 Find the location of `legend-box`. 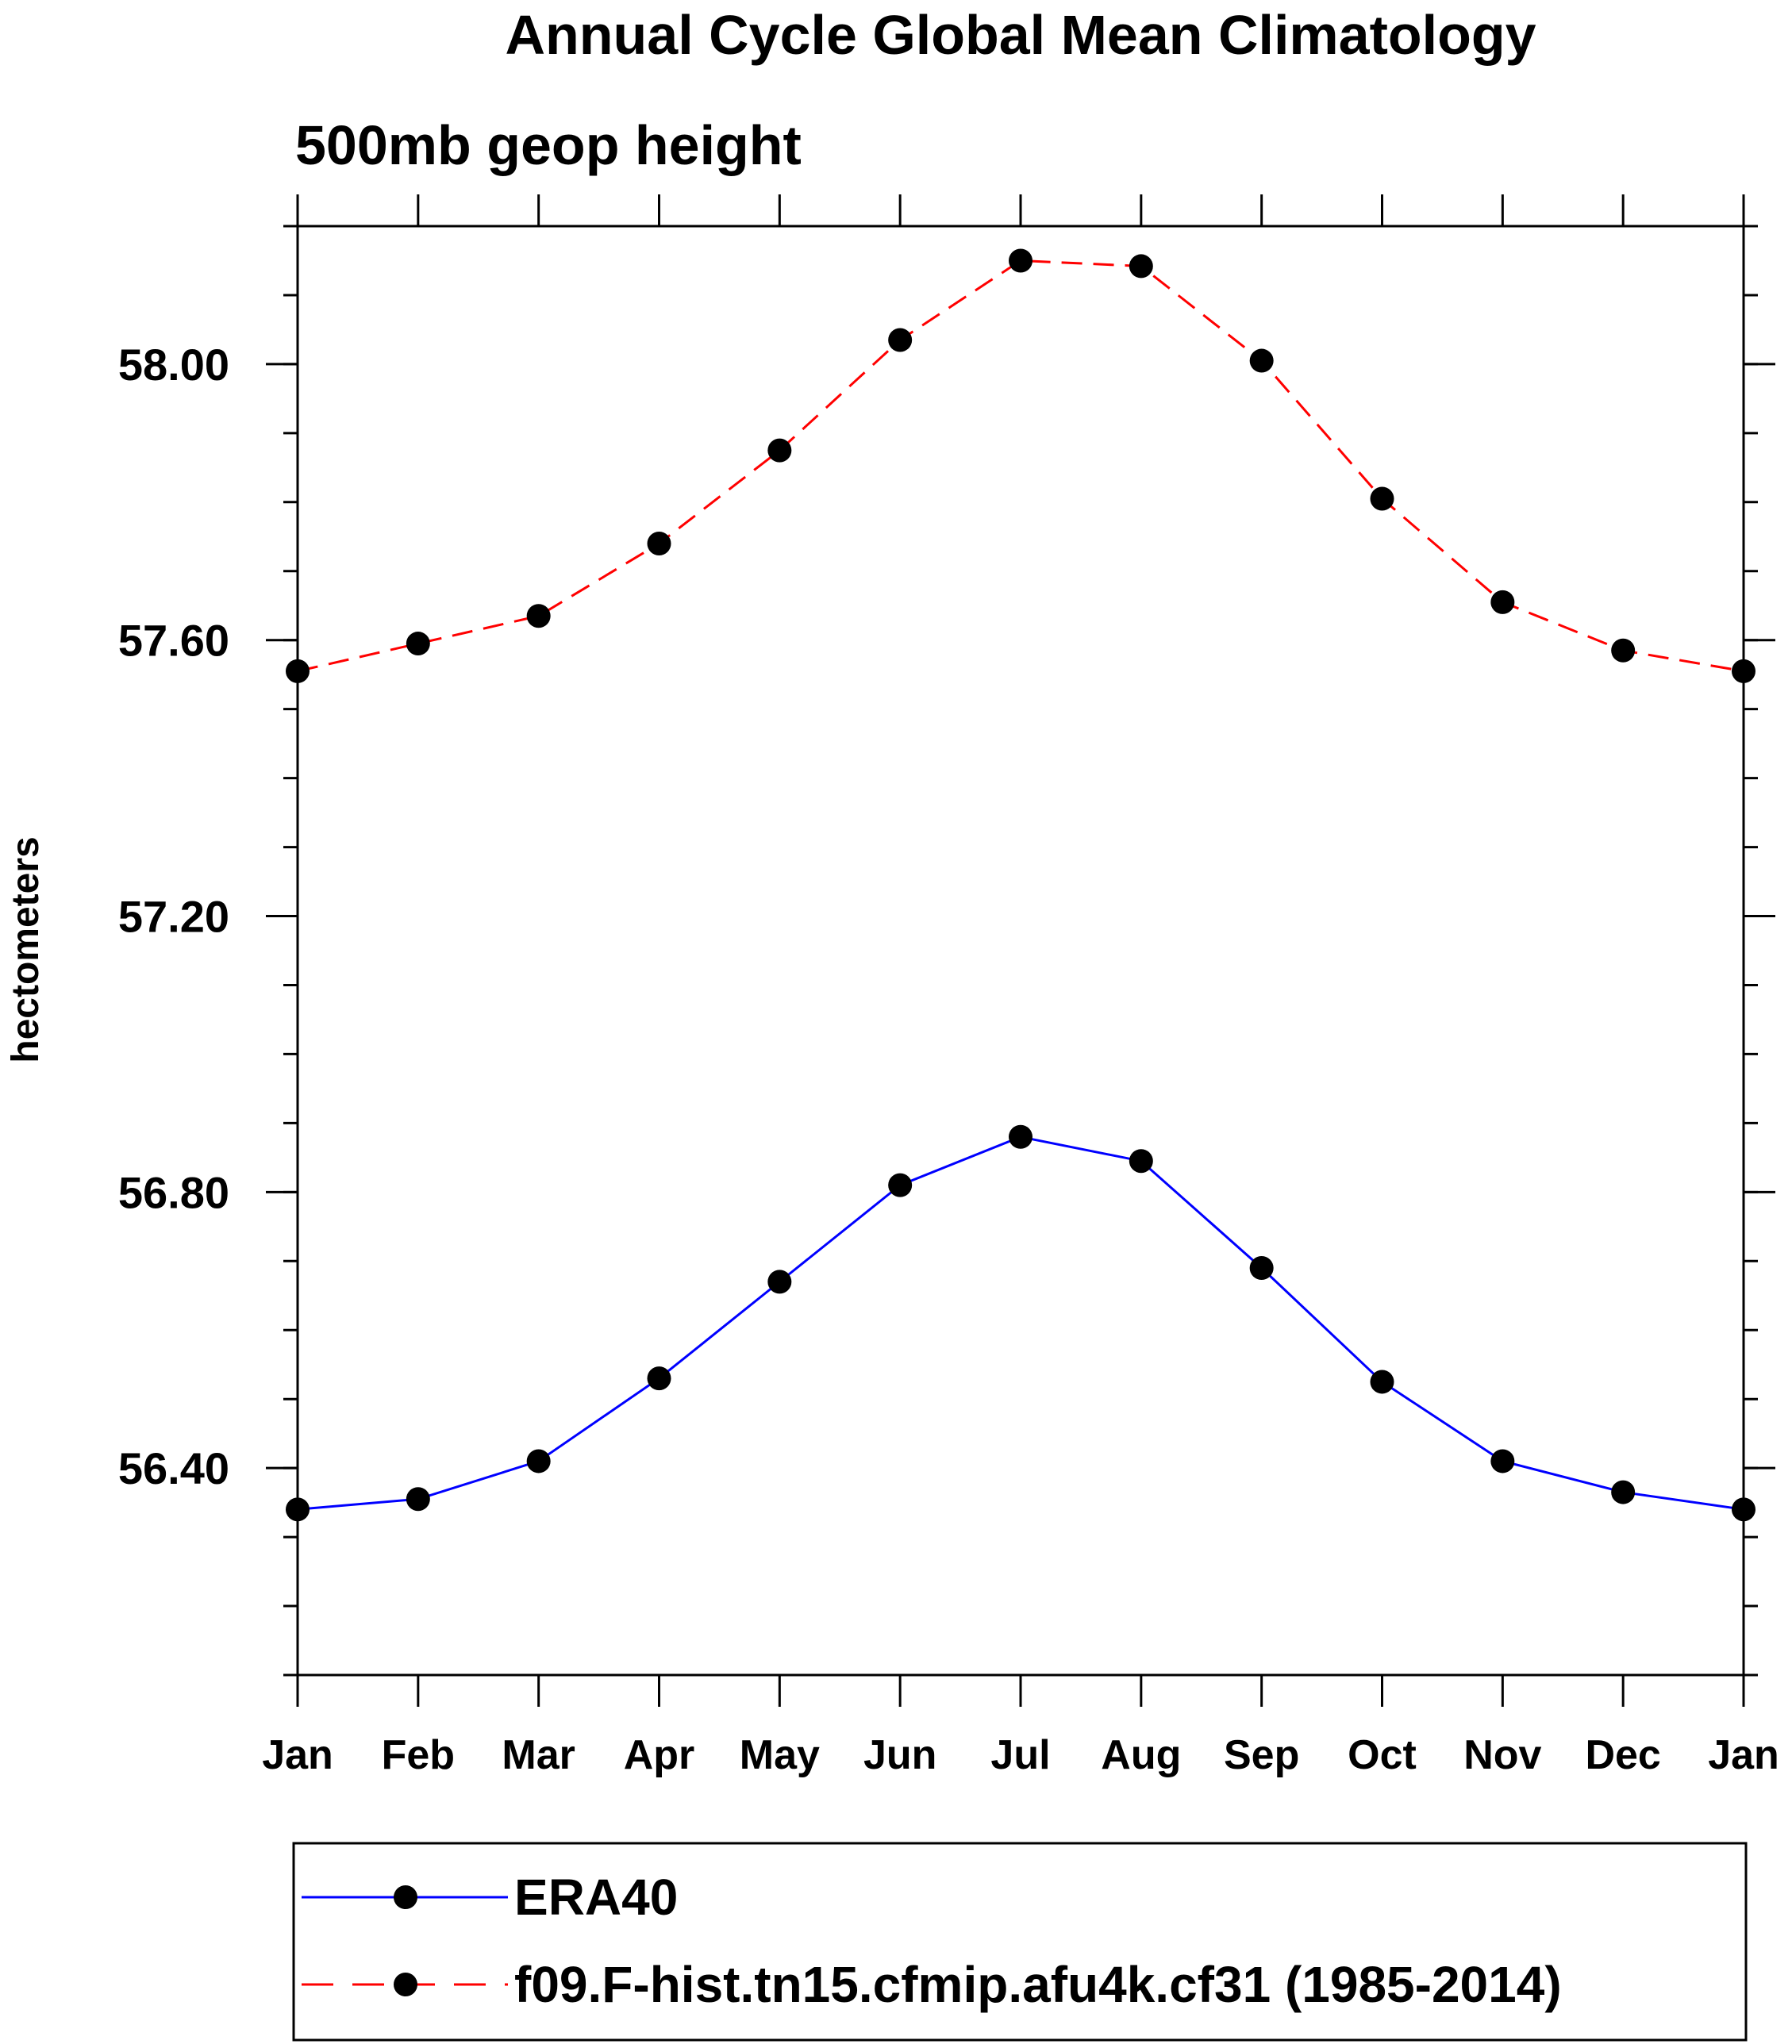

legend-box is located at coordinates (1020, 1942).